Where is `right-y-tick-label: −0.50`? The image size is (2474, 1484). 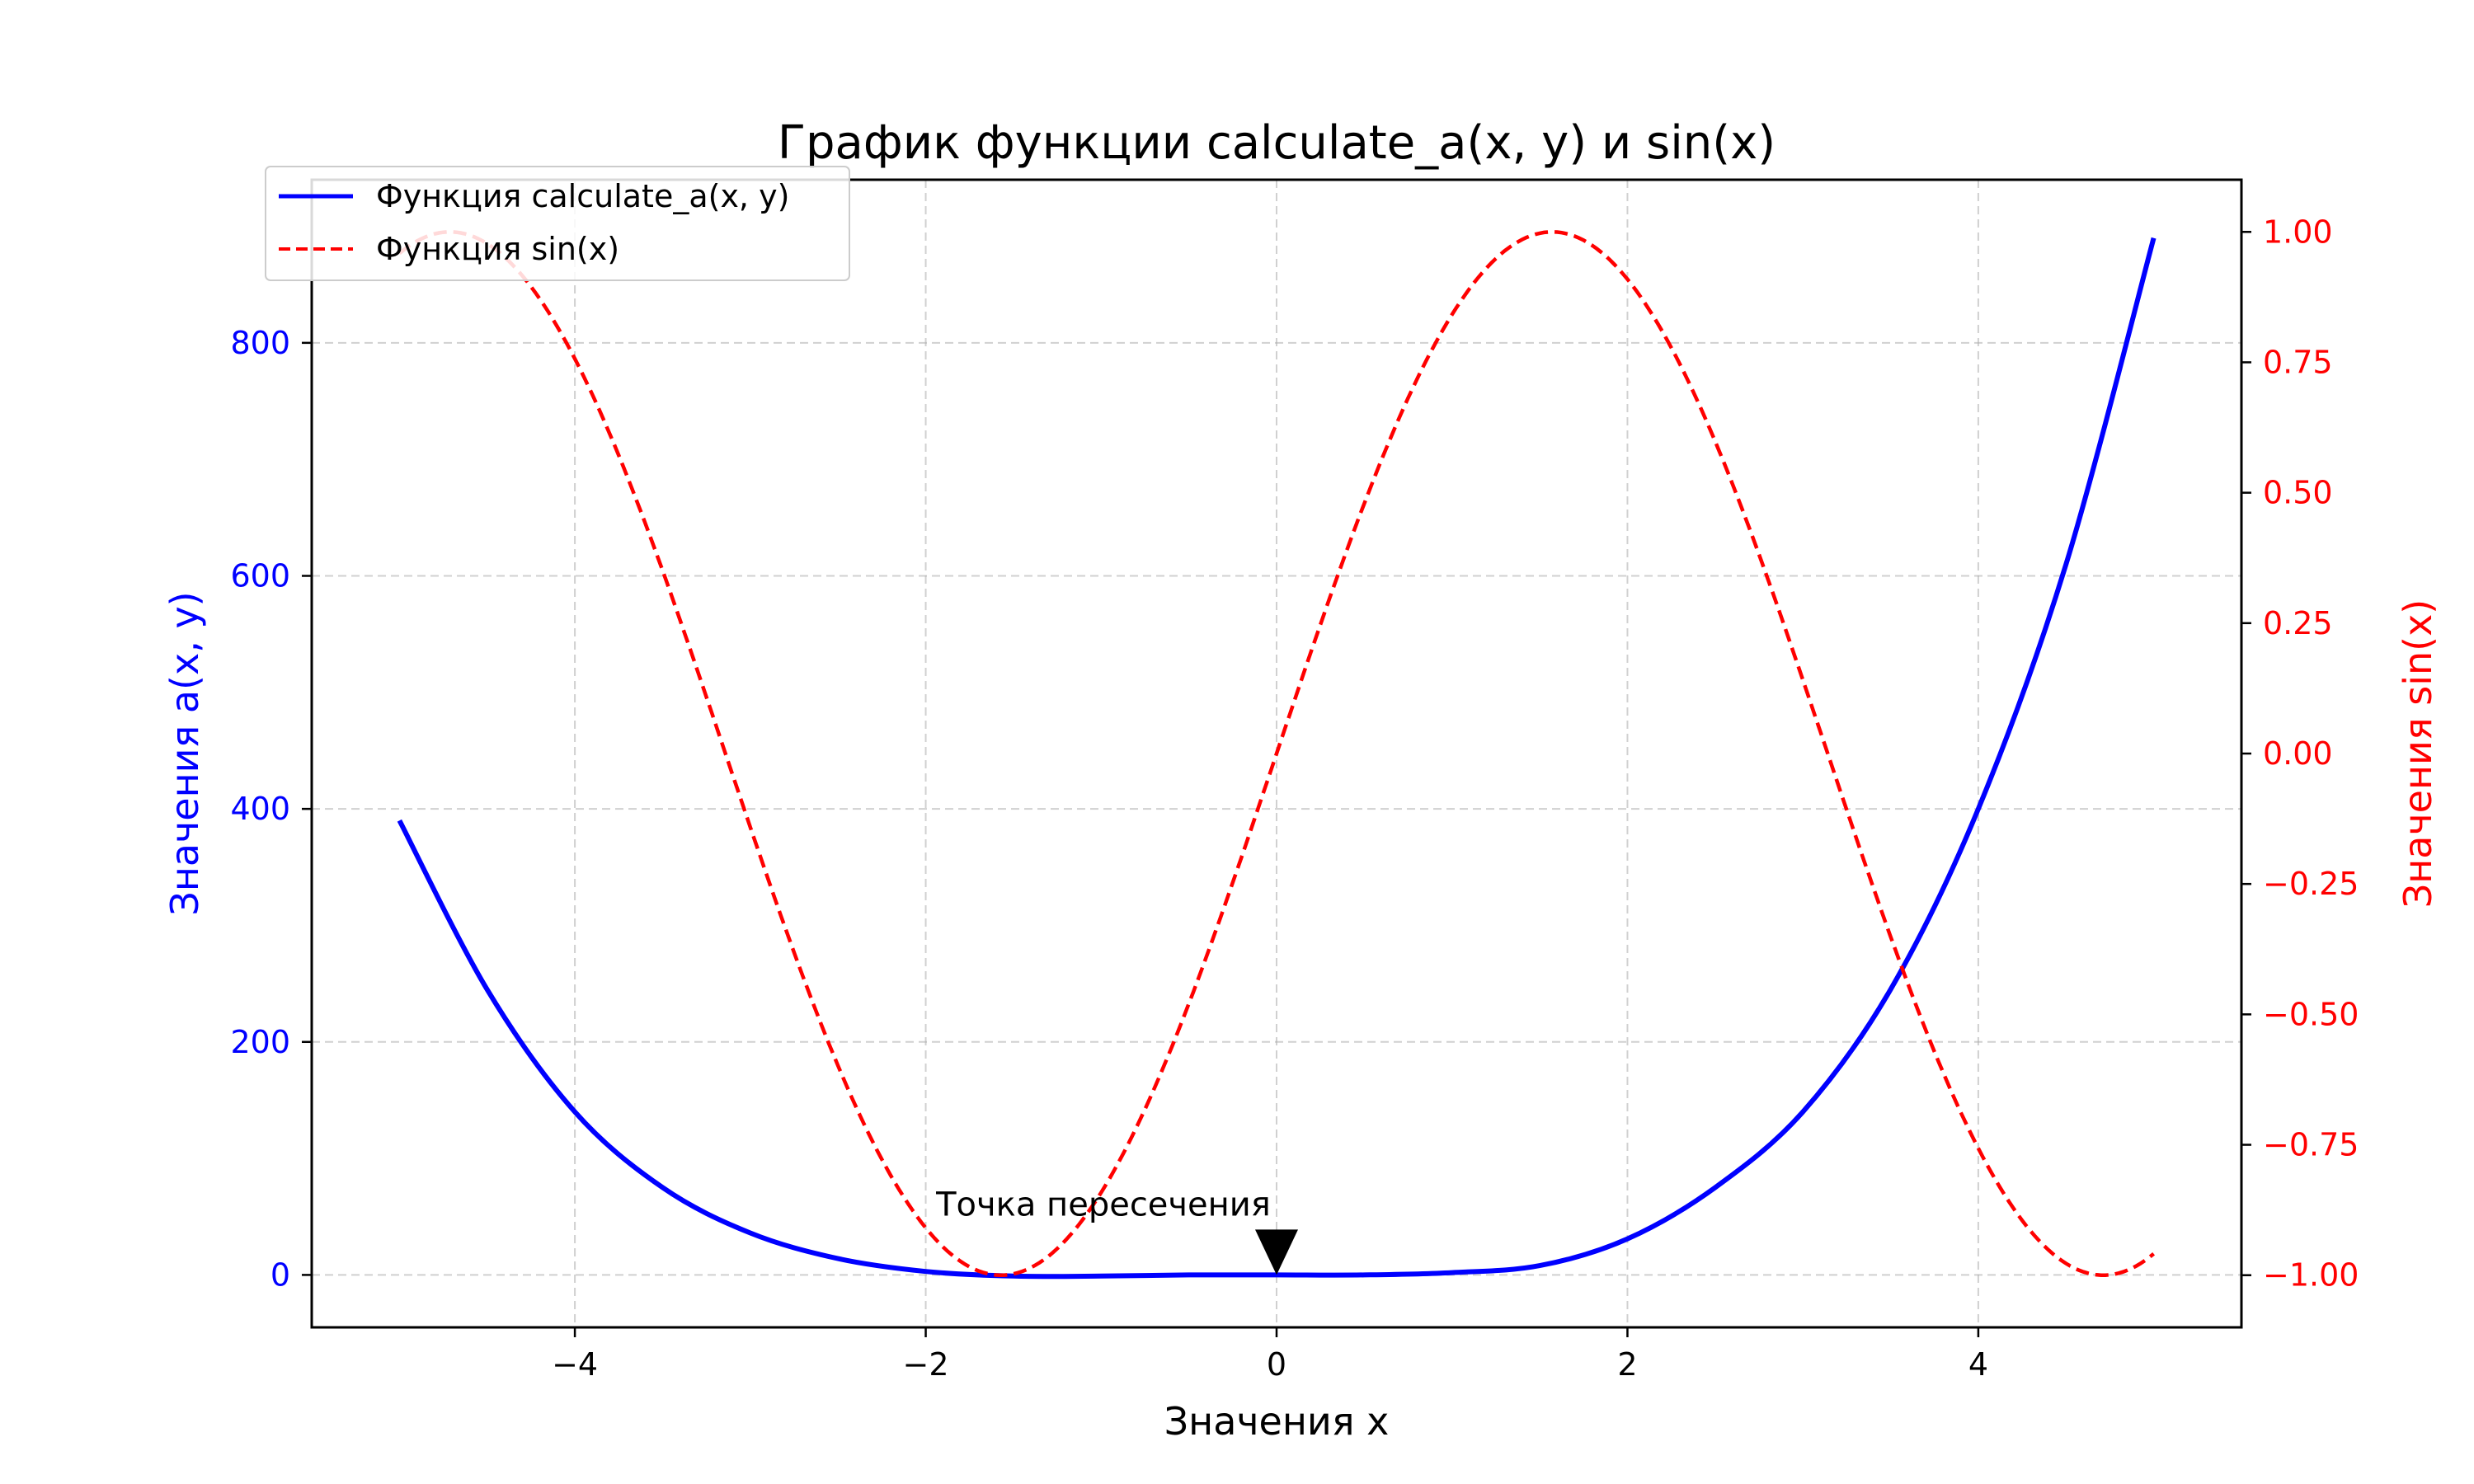 right-y-tick-label: −0.50 is located at coordinates (2311, 1014).